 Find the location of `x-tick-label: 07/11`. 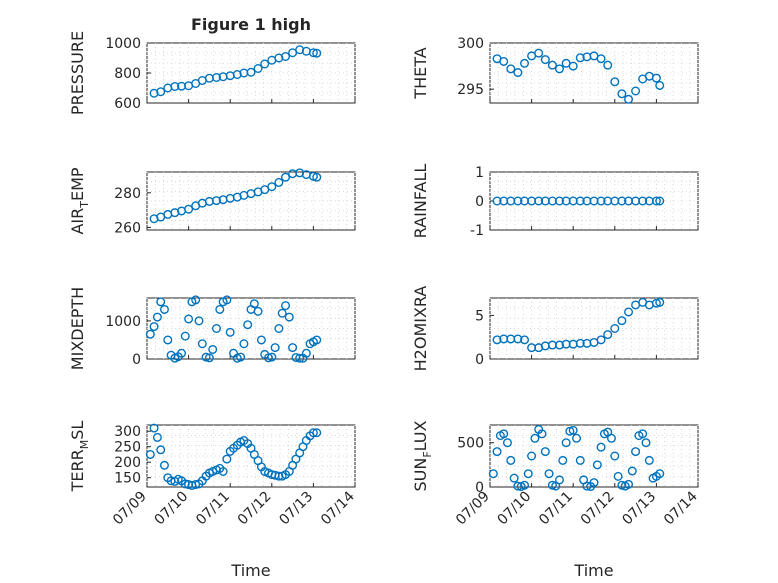

x-tick-label: 07/11 is located at coordinates (213, 509).